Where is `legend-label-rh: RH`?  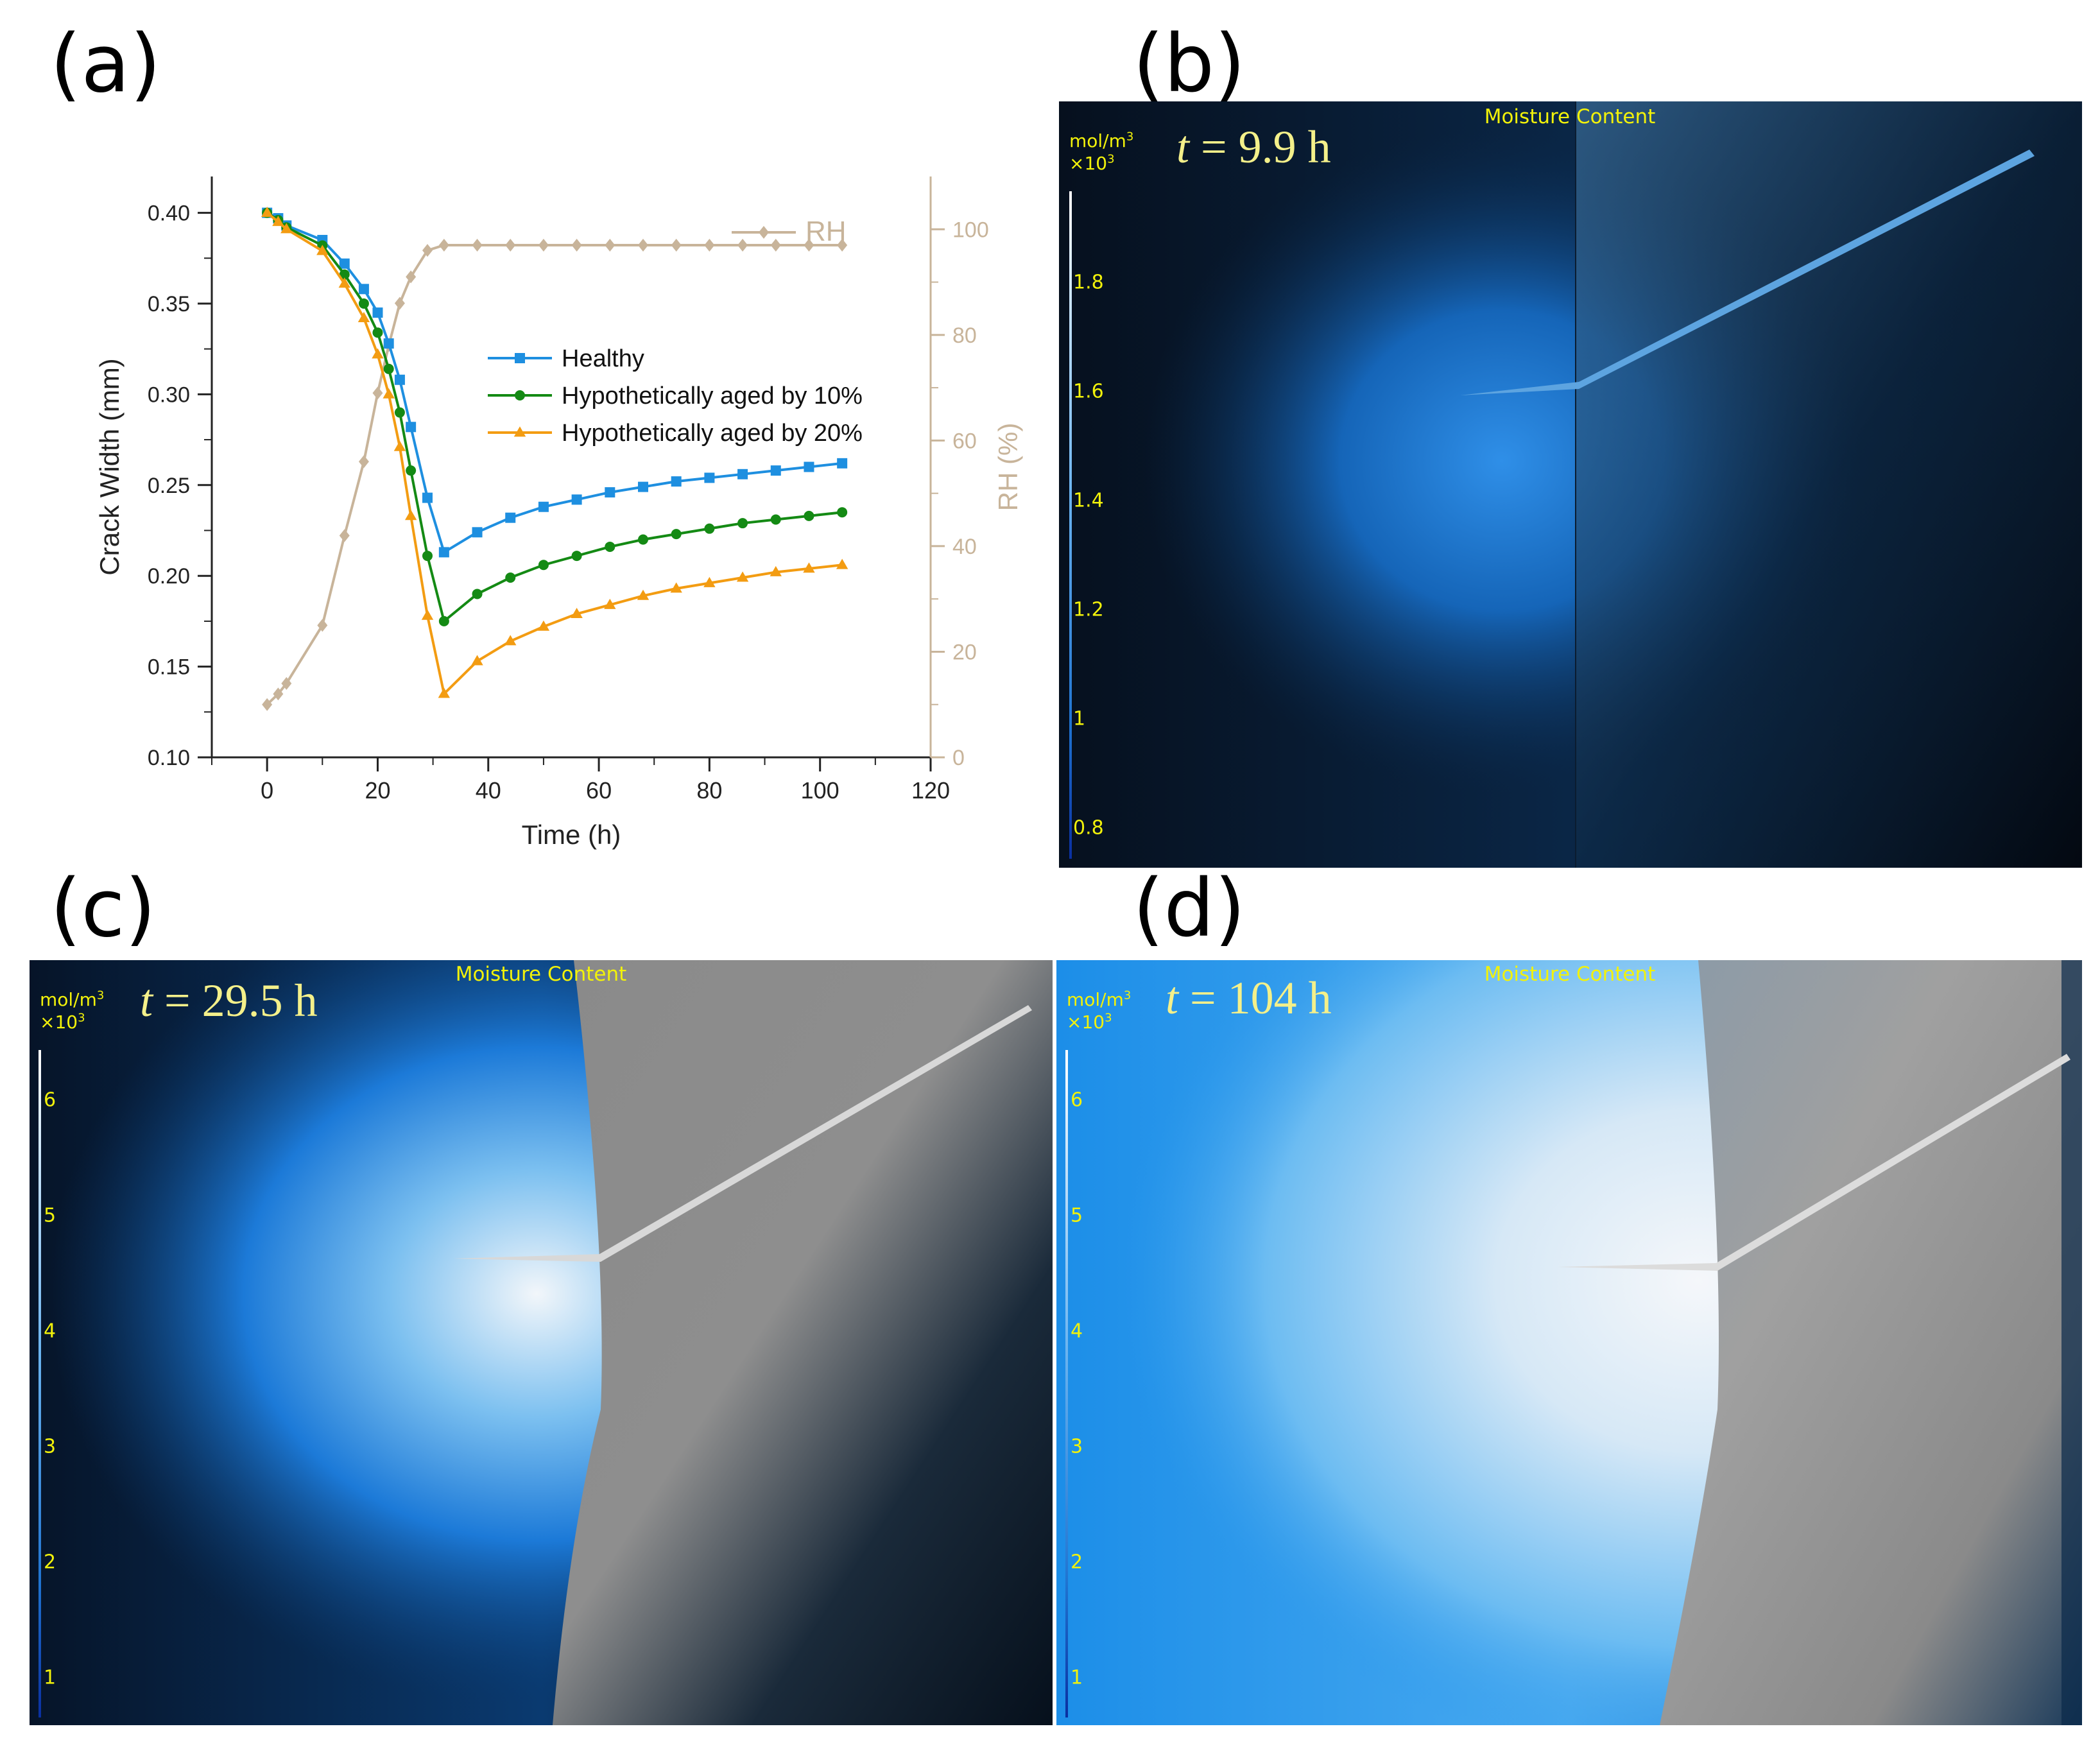 legend-label-rh: RH is located at coordinates (826, 231).